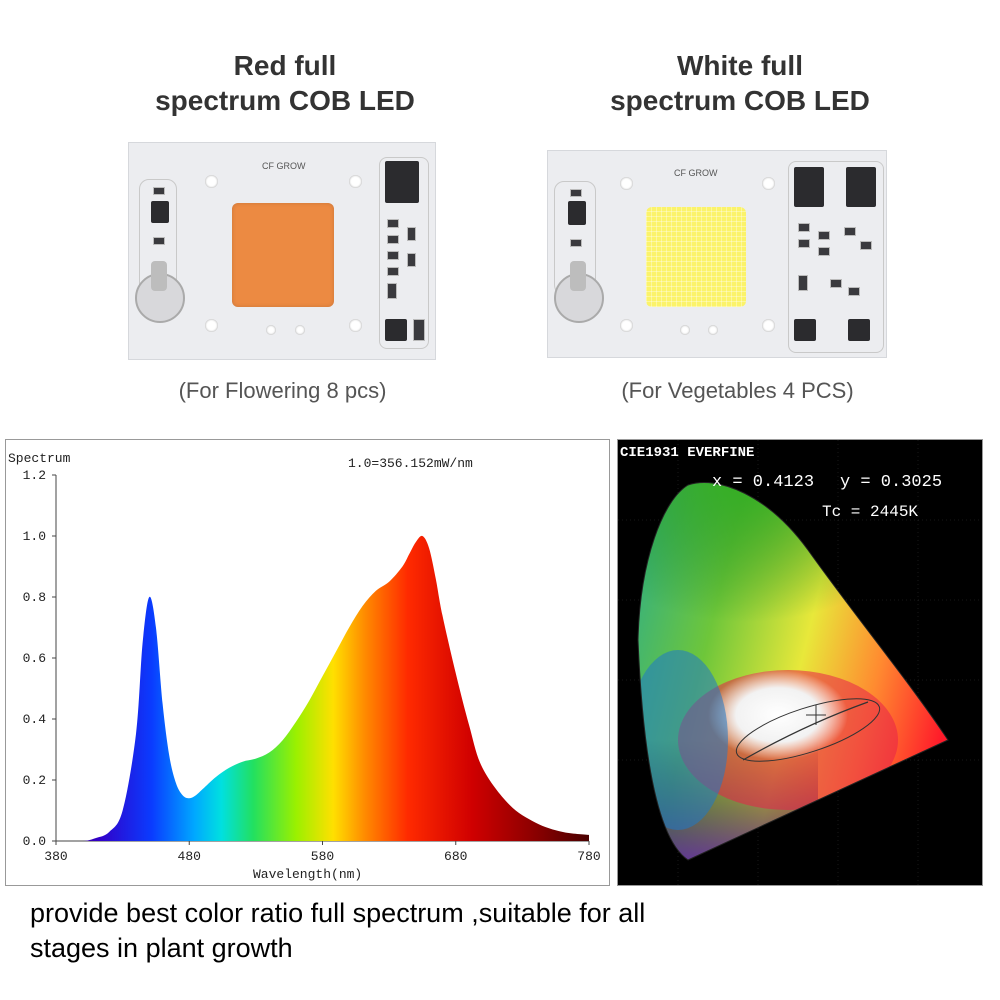  Describe the element at coordinates (34, 841) in the screenshot. I see `y-tick-label: 0.0` at that location.